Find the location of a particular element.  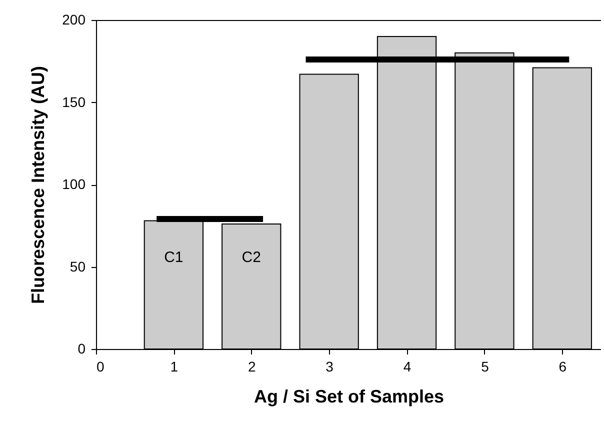

y-tick-label: 50 is located at coordinates (78, 266).